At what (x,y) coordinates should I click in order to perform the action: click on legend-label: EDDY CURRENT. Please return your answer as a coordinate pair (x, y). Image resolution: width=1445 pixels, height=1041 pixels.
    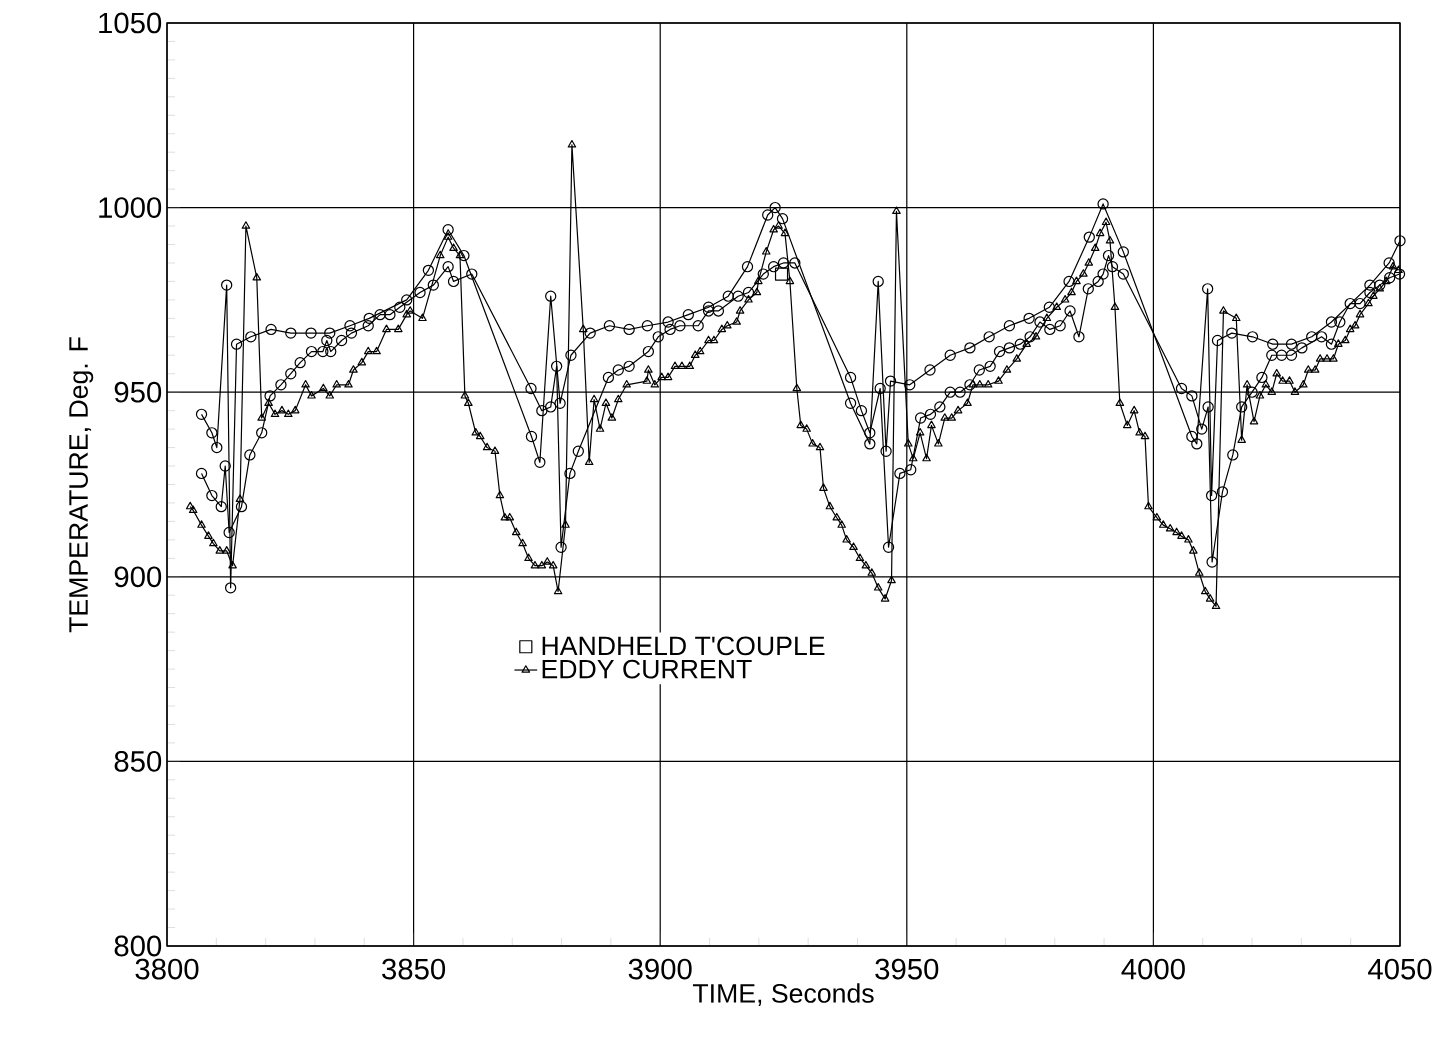
    Looking at the image, I should click on (647, 669).